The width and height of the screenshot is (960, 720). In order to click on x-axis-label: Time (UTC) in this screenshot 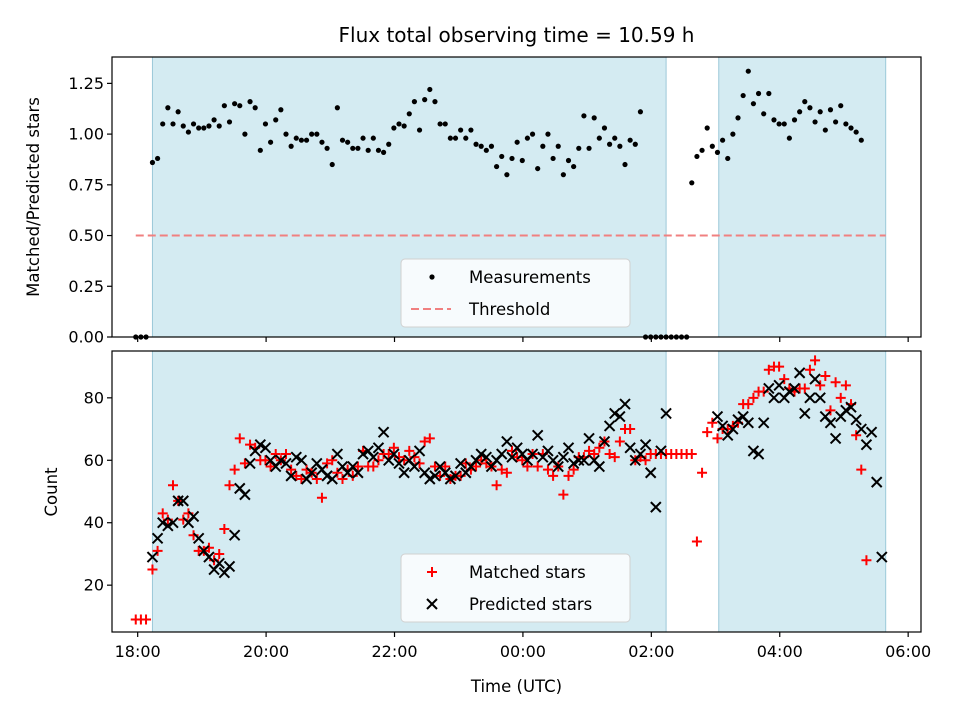, I will do `click(516, 686)`.